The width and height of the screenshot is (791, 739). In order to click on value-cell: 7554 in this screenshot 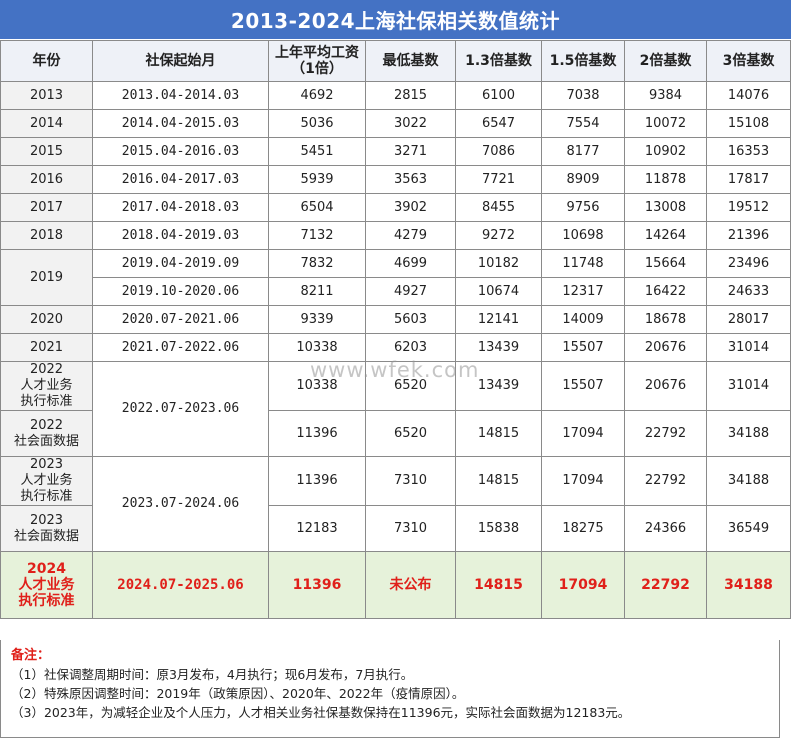, I will do `click(583, 123)`.